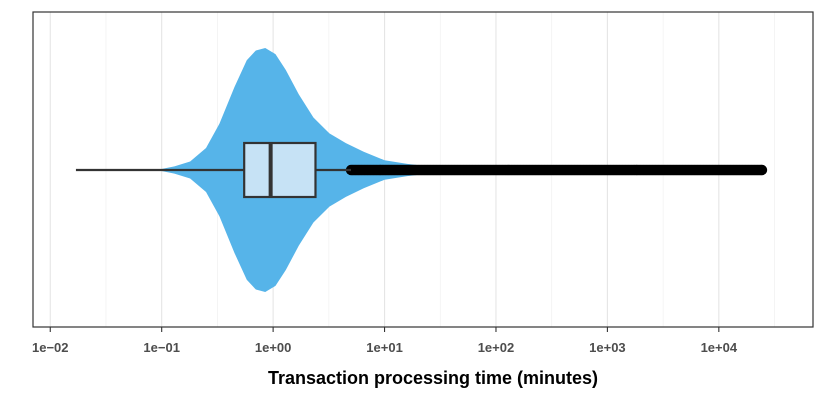 This screenshot has width=831, height=404. What do you see at coordinates (213, 170) in the screenshot?
I see `boxplot` at bounding box center [213, 170].